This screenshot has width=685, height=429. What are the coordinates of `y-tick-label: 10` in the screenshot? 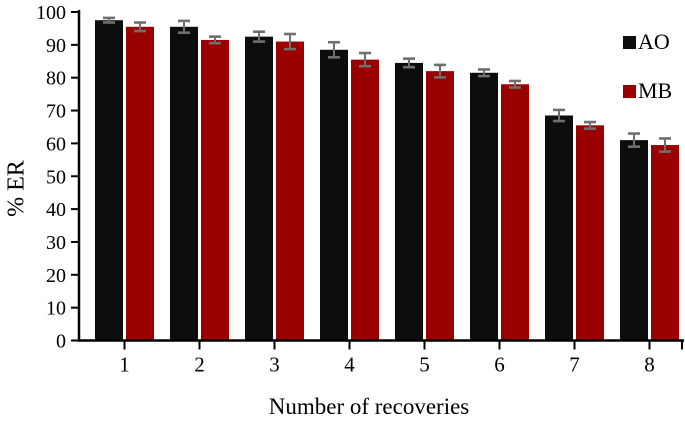 It's located at (56, 309).